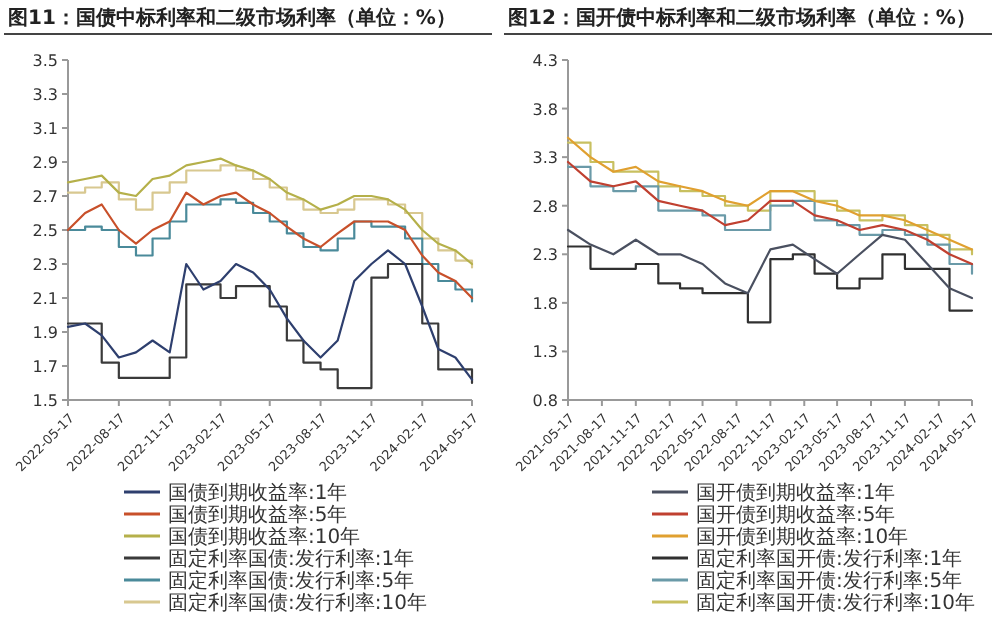  Describe the element at coordinates (45, 129) in the screenshot. I see `y-tick-label: 3.1` at that location.